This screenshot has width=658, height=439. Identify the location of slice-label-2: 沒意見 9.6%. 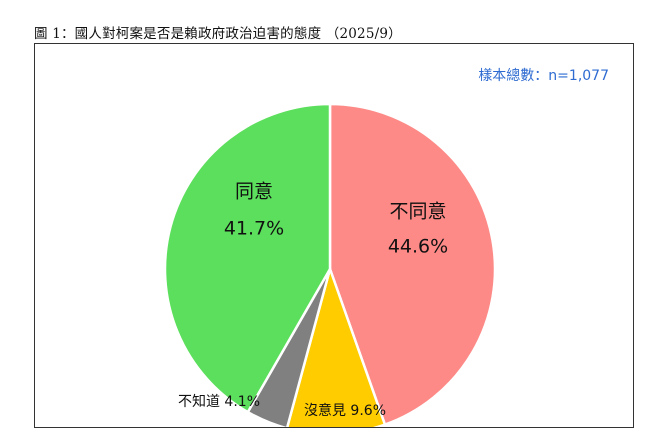
(345, 410).